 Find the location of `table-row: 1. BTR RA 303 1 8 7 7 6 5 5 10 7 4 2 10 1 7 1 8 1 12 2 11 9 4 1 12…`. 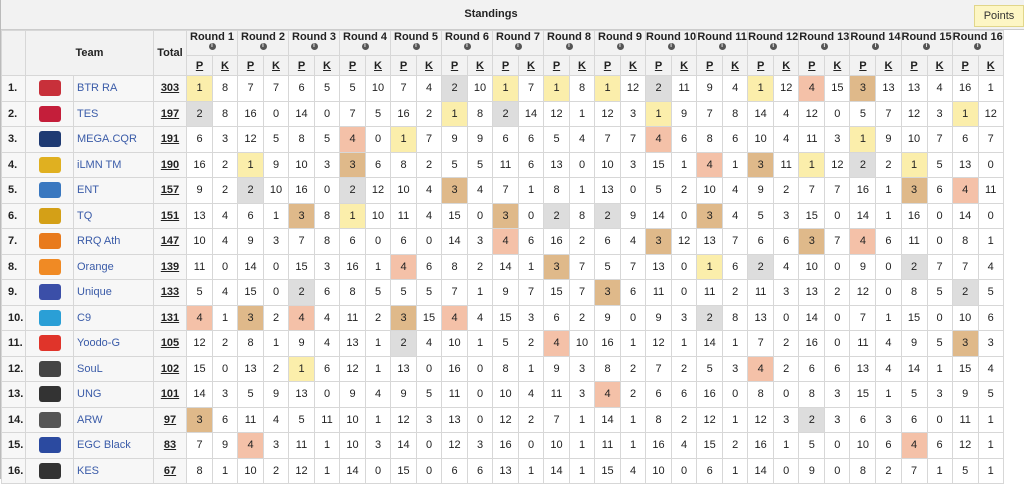

table-row: 1. BTR RA 303 1 8 7 7 6 5 5 10 7 4 2 10 1 7 1 8 1 12 2 11 9 4 1 12… is located at coordinates (502, 88).